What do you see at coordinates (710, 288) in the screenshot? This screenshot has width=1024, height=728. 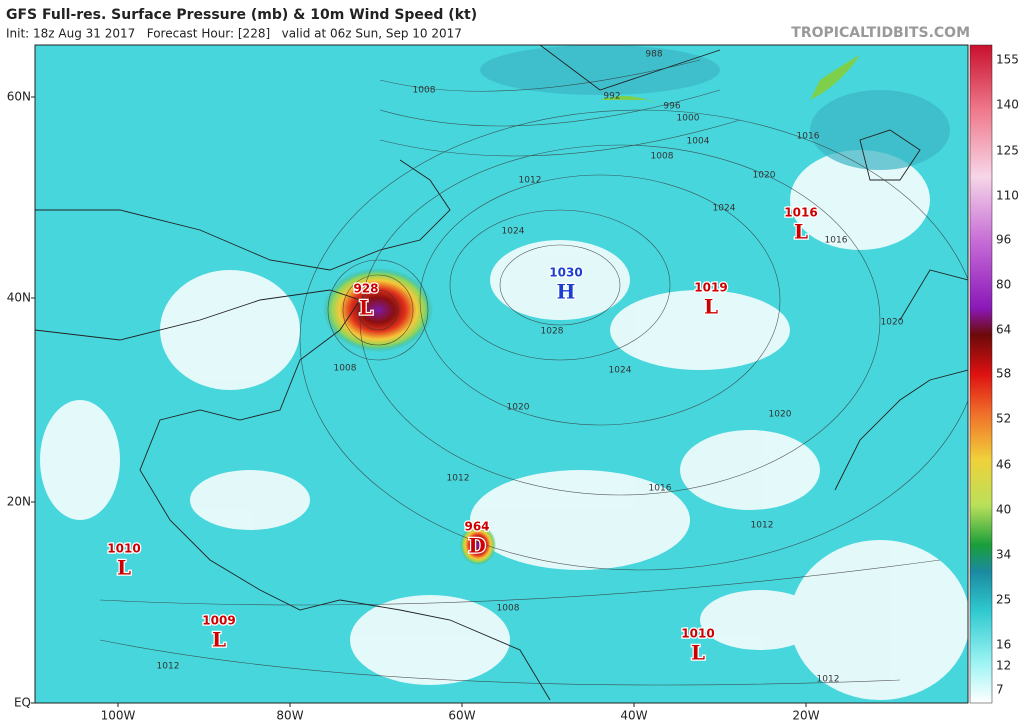 I see `center-pressure: 1019` at bounding box center [710, 288].